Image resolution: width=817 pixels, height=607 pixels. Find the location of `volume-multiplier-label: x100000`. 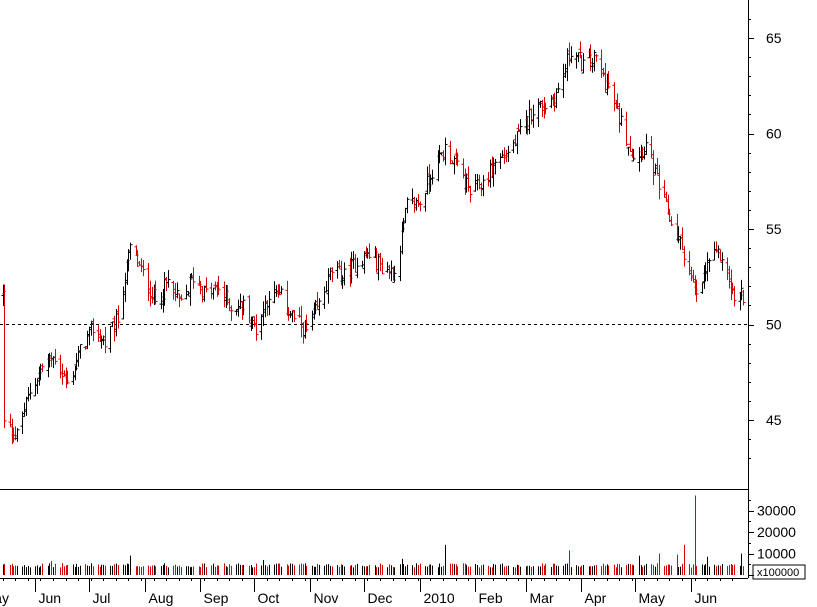

volume-multiplier-label: x100000 is located at coordinates (778, 573).